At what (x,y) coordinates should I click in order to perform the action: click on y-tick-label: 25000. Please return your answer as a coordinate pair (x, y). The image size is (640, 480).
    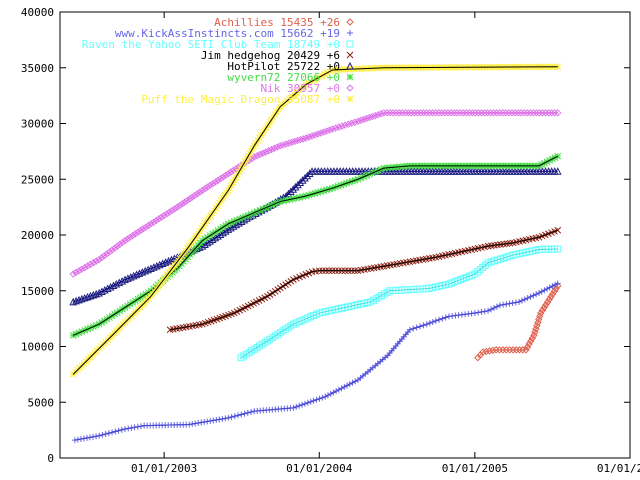
    Looking at the image, I should click on (37, 179).